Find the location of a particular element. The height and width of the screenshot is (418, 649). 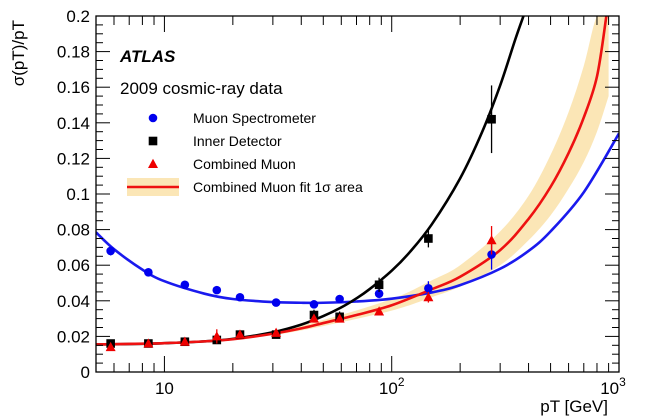

dataset-label: 2009 cosmic-ray data is located at coordinates (201, 88).